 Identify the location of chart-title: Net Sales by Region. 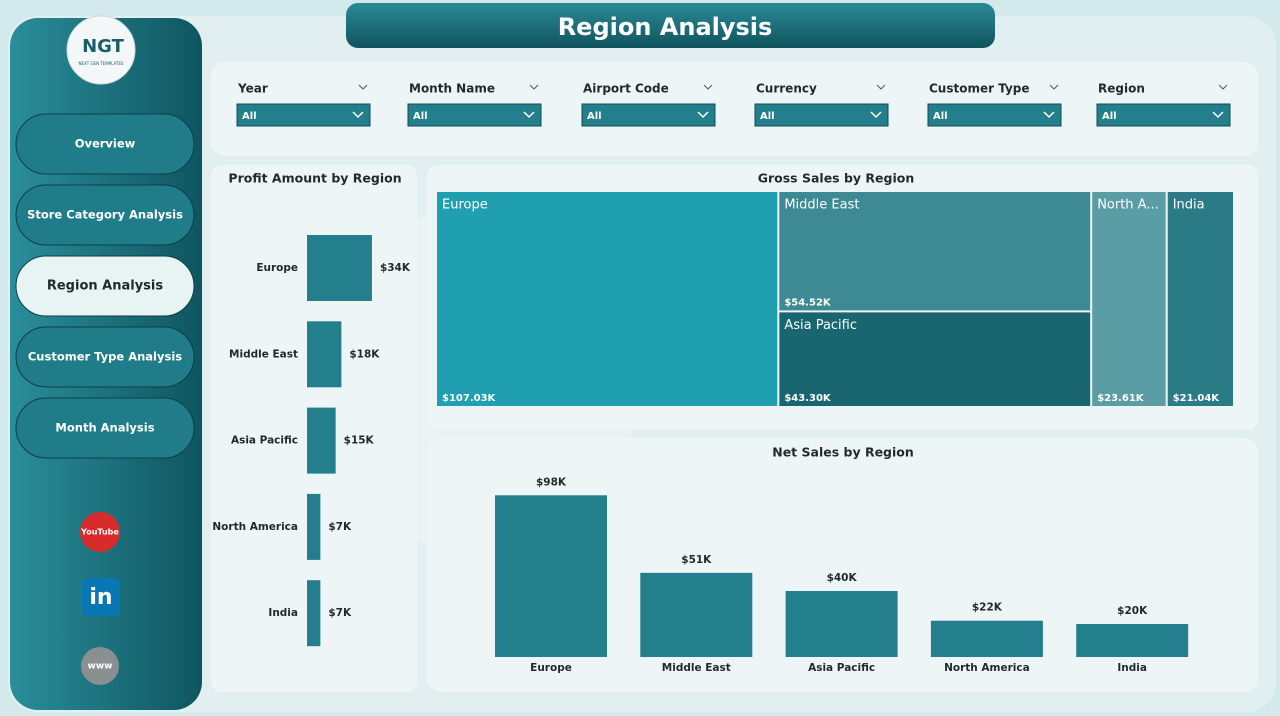
(843, 452).